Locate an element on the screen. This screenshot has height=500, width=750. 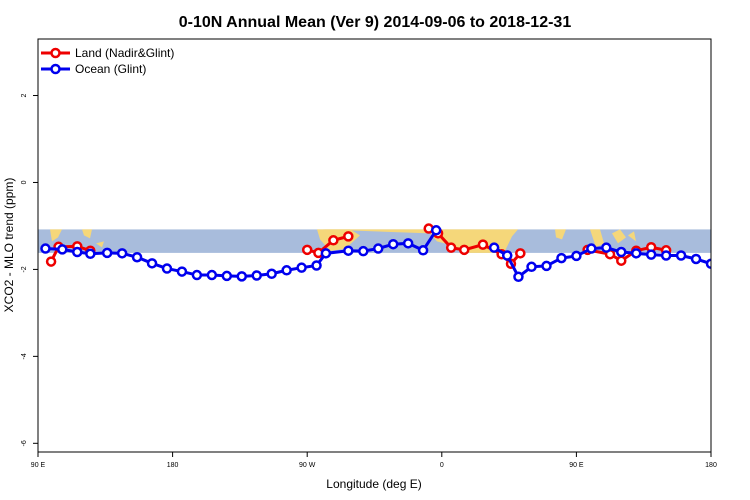
x-tick-label: 0 is located at coordinates (442, 465).